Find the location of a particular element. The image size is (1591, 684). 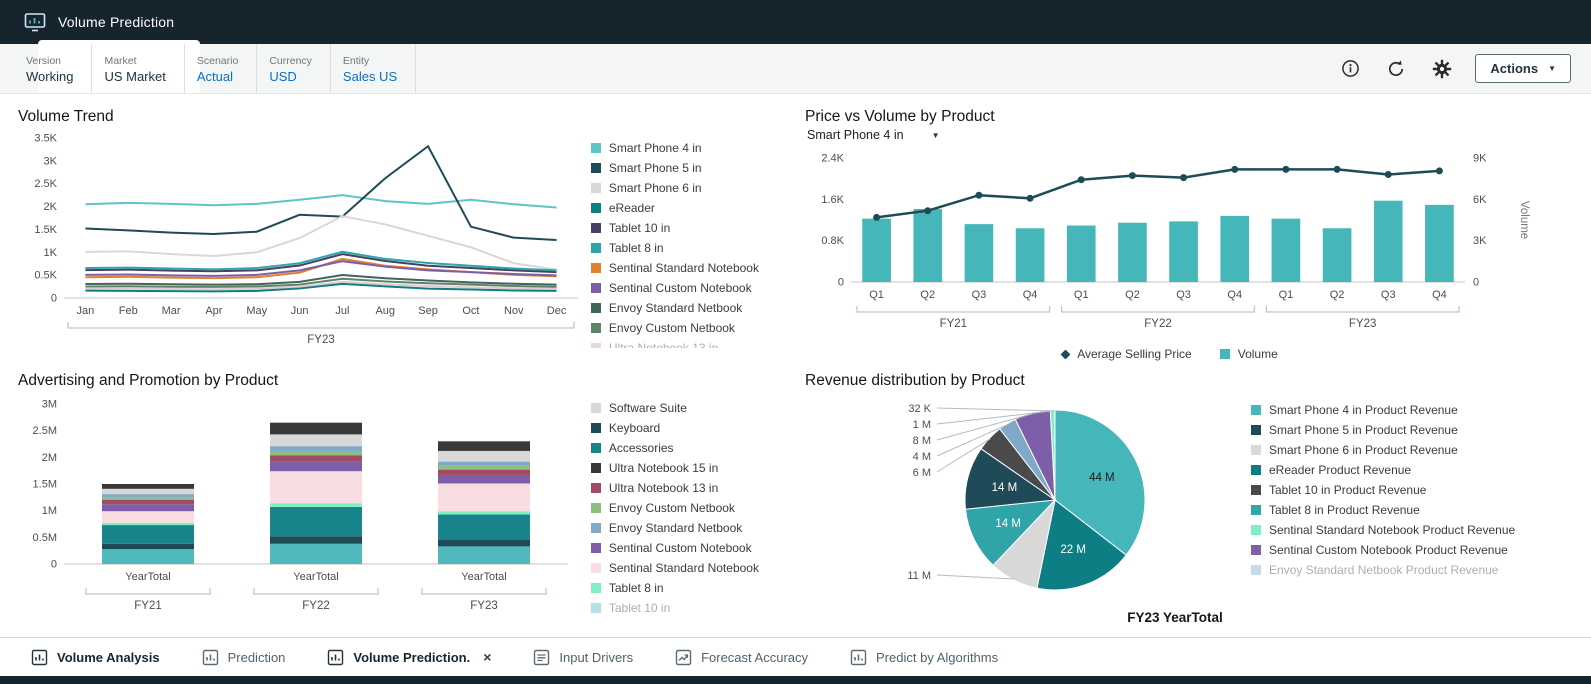

legend-item: Smart Phone 6 in is located at coordinates (692, 188).